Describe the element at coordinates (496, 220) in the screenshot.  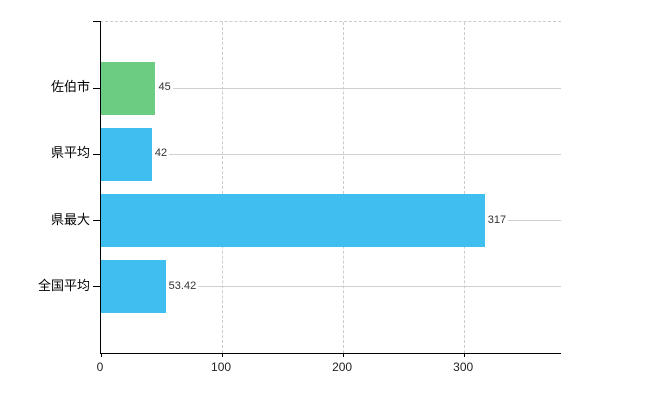
I see `value-label: 317` at that location.